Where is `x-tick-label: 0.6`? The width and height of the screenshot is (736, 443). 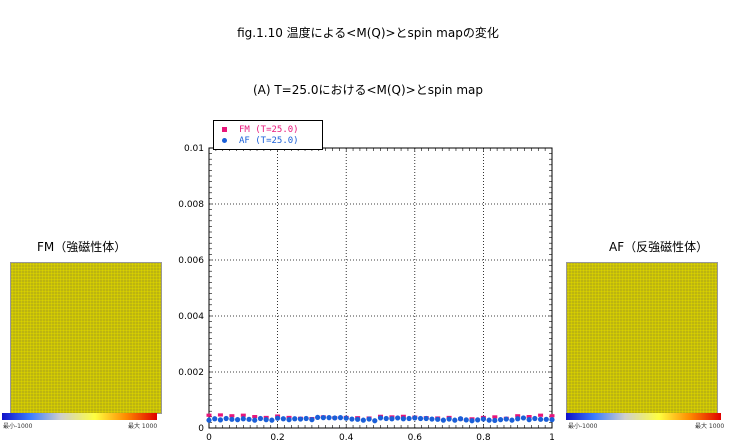
x-tick-label: 0.6 is located at coordinates (415, 438).